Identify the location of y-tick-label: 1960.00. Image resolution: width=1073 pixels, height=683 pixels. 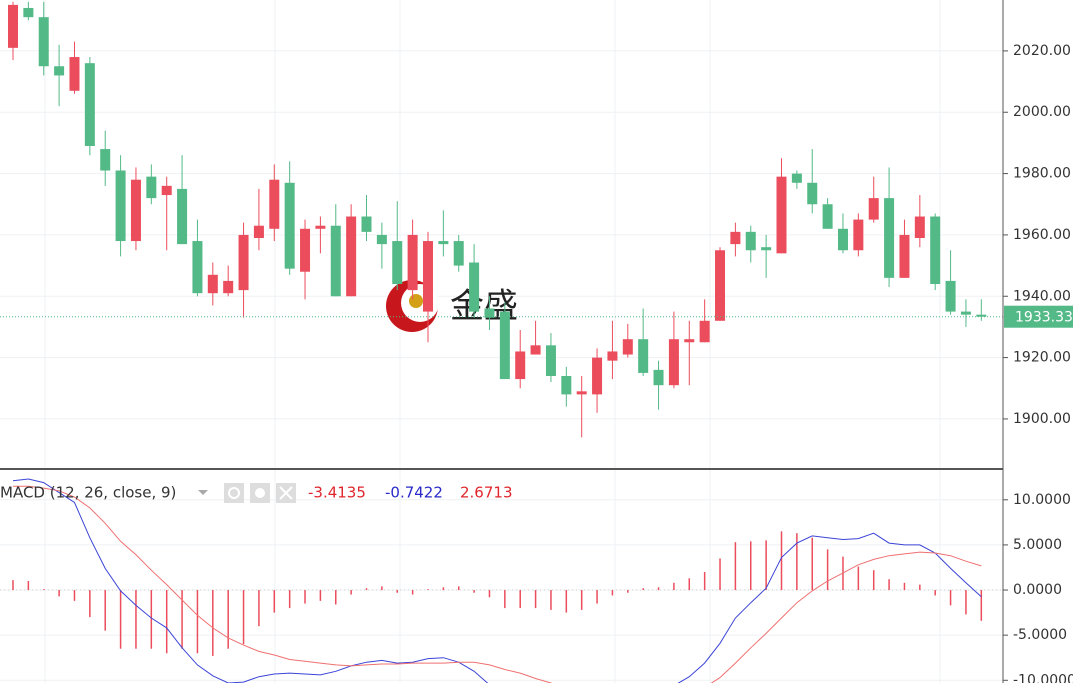
(1042, 235).